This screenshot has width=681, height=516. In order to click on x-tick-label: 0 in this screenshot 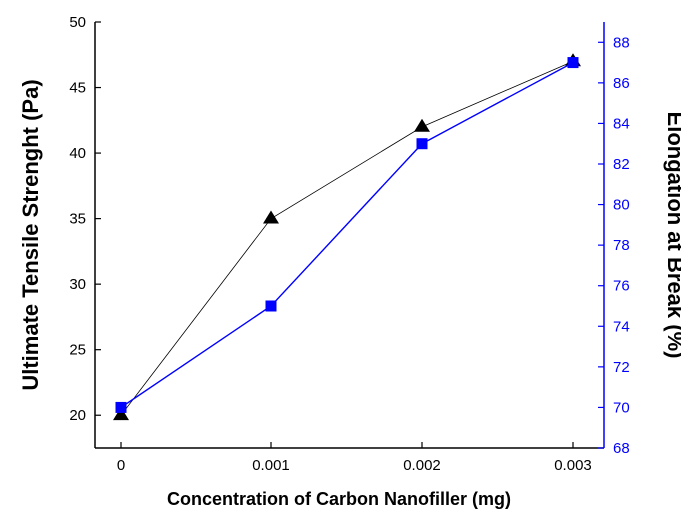, I will do `click(121, 465)`.